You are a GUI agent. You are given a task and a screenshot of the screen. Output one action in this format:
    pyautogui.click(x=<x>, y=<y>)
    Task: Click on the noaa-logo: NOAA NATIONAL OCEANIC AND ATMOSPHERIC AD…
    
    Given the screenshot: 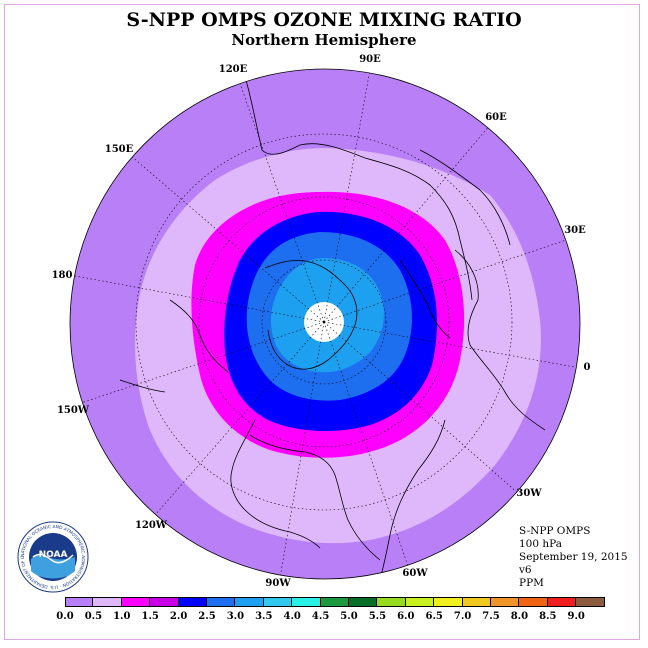 What is the action you would take?
    pyautogui.click(x=53, y=557)
    